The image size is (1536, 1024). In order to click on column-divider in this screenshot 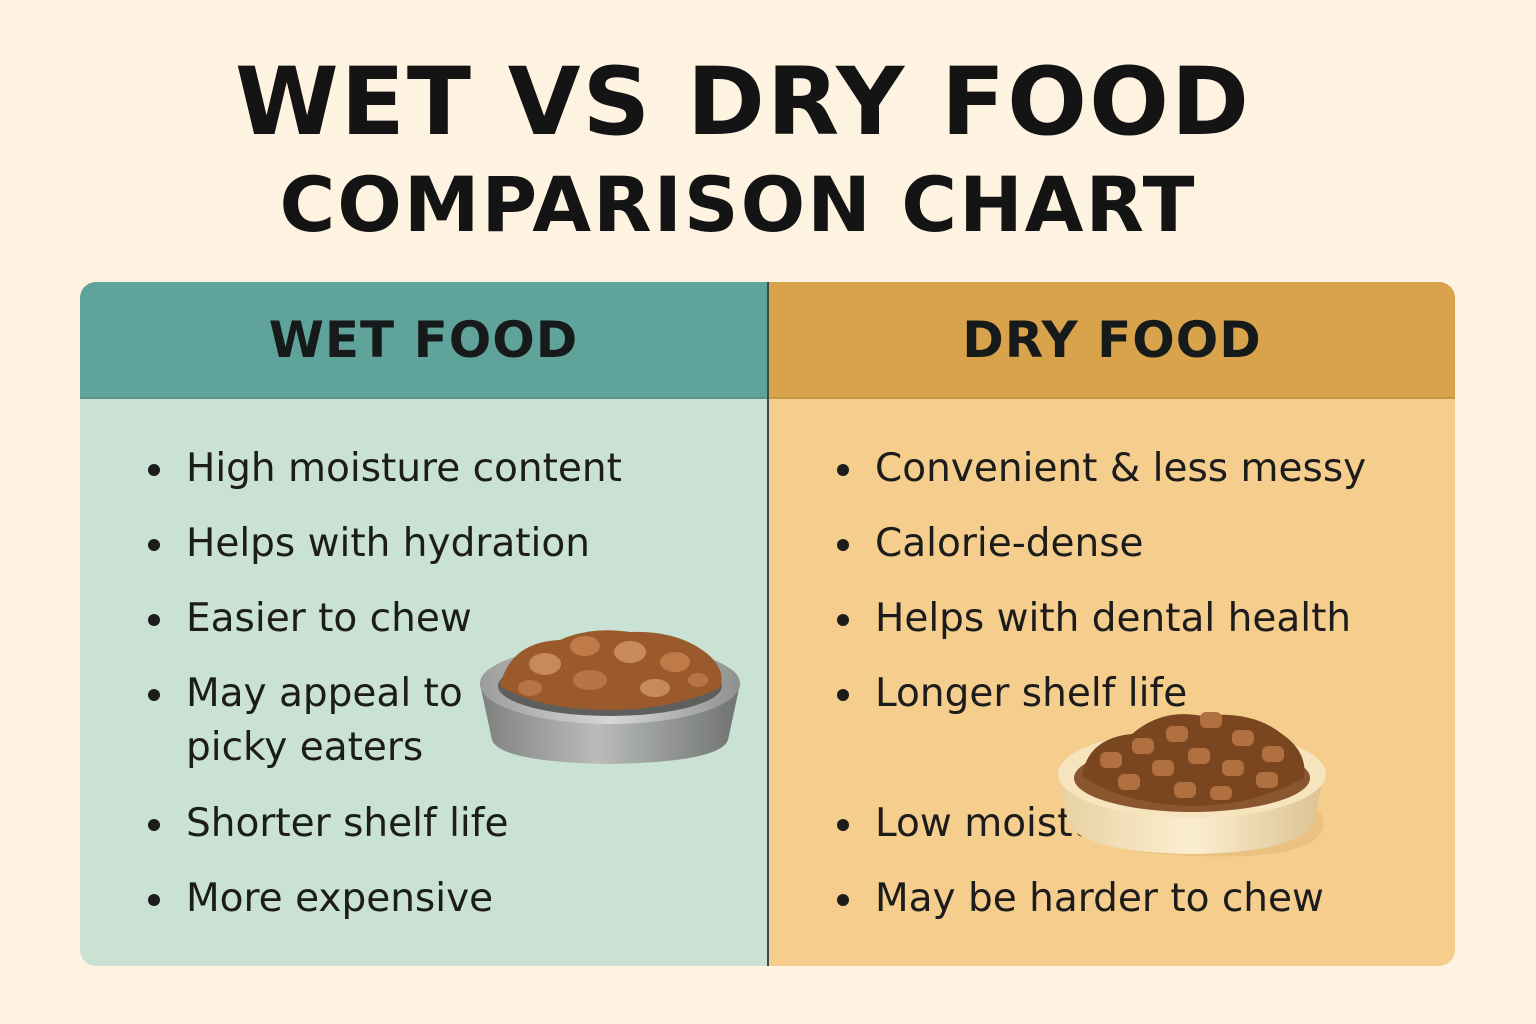, I will do `click(768, 624)`.